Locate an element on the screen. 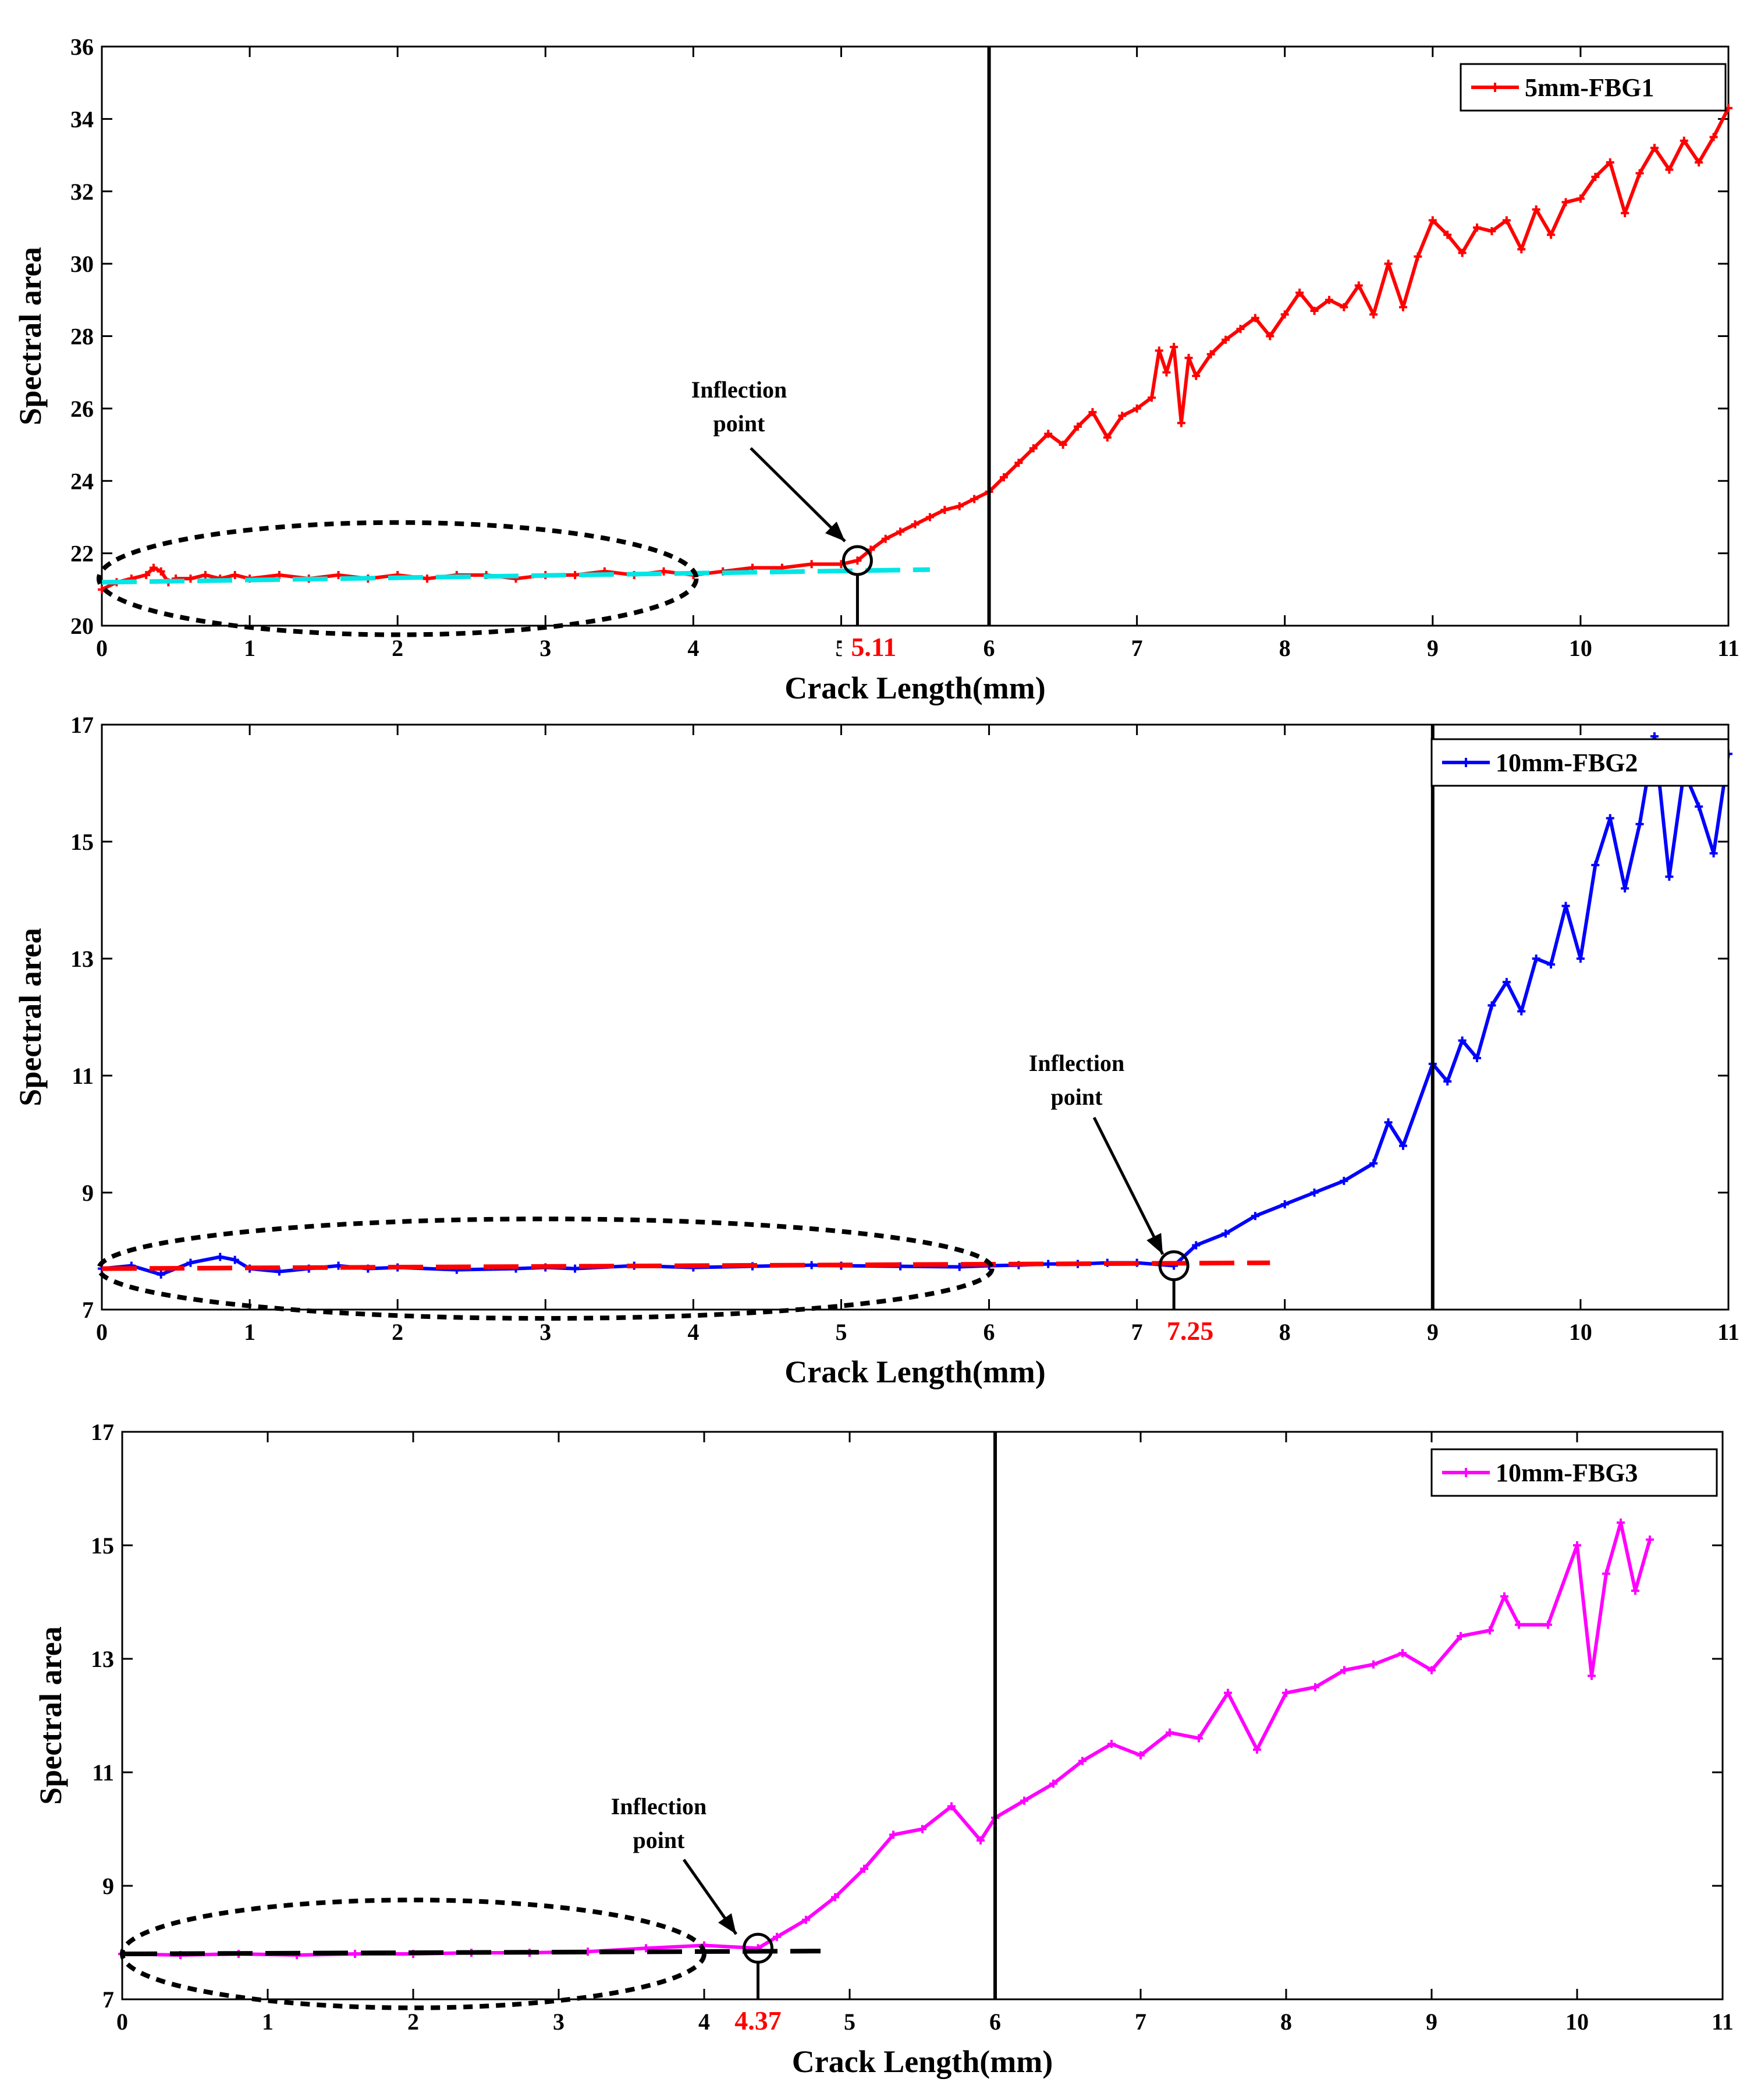 The height and width of the screenshot is (2100, 1761). y-tick-label: 11 is located at coordinates (83, 1076).